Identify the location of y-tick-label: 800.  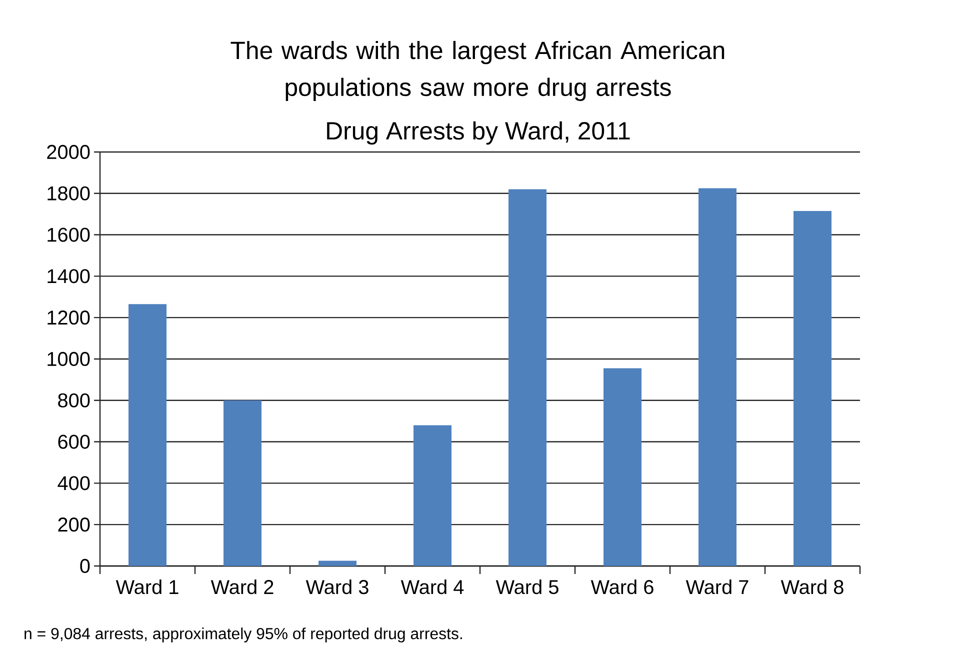
(74, 400).